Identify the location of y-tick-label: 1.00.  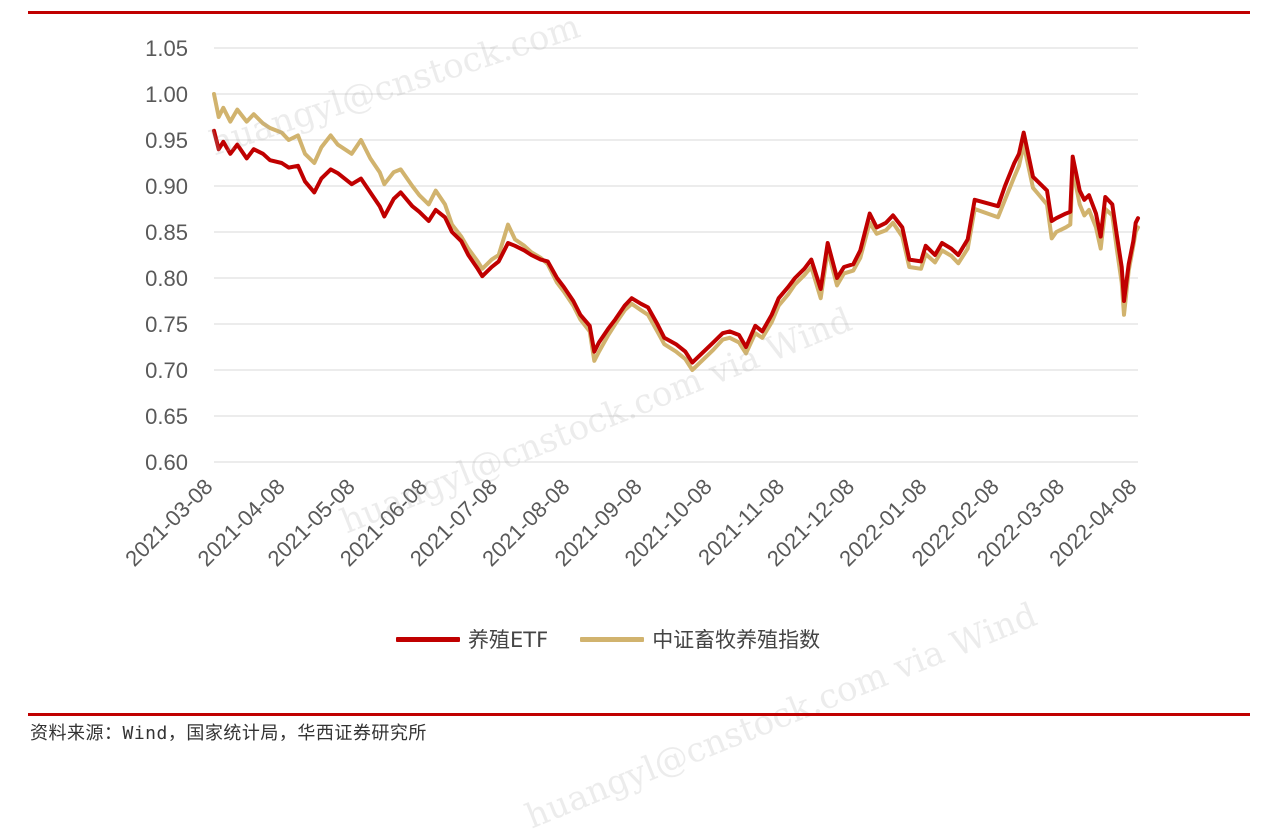
(166, 94).